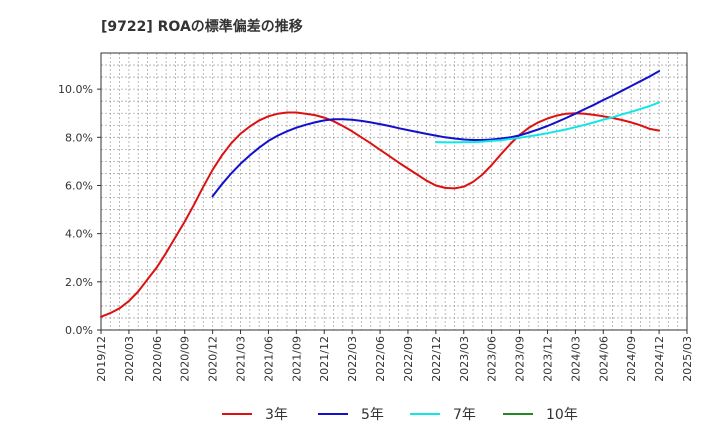 This screenshot has height=444, width=720. I want to click on x-tick-label: 2023/12, so click(547, 359).